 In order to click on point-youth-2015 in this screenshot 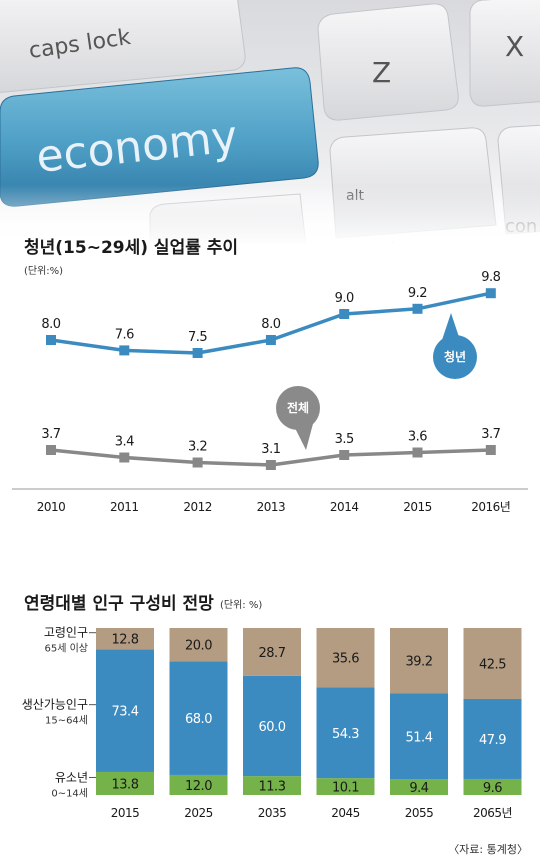, I will do `click(417, 308)`.